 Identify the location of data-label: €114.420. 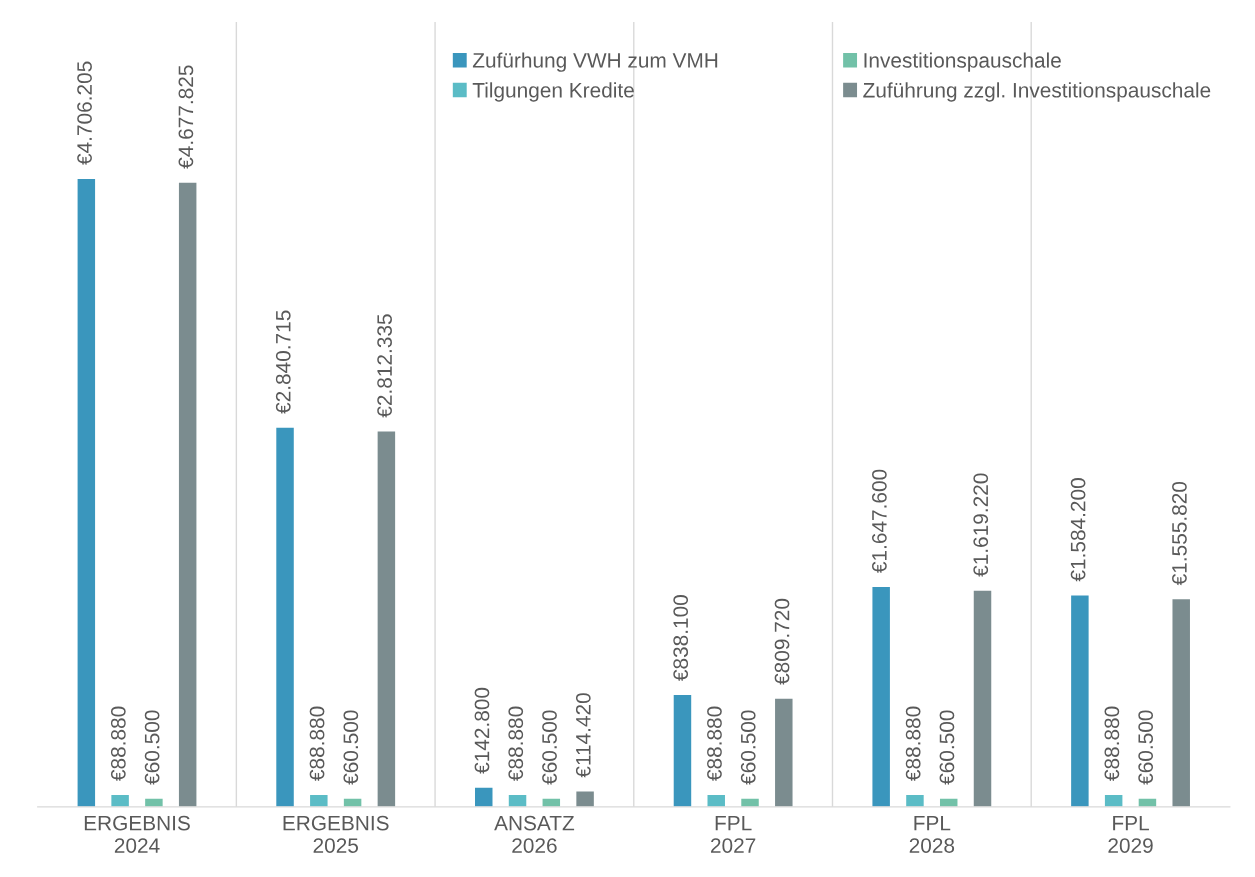
(583, 735).